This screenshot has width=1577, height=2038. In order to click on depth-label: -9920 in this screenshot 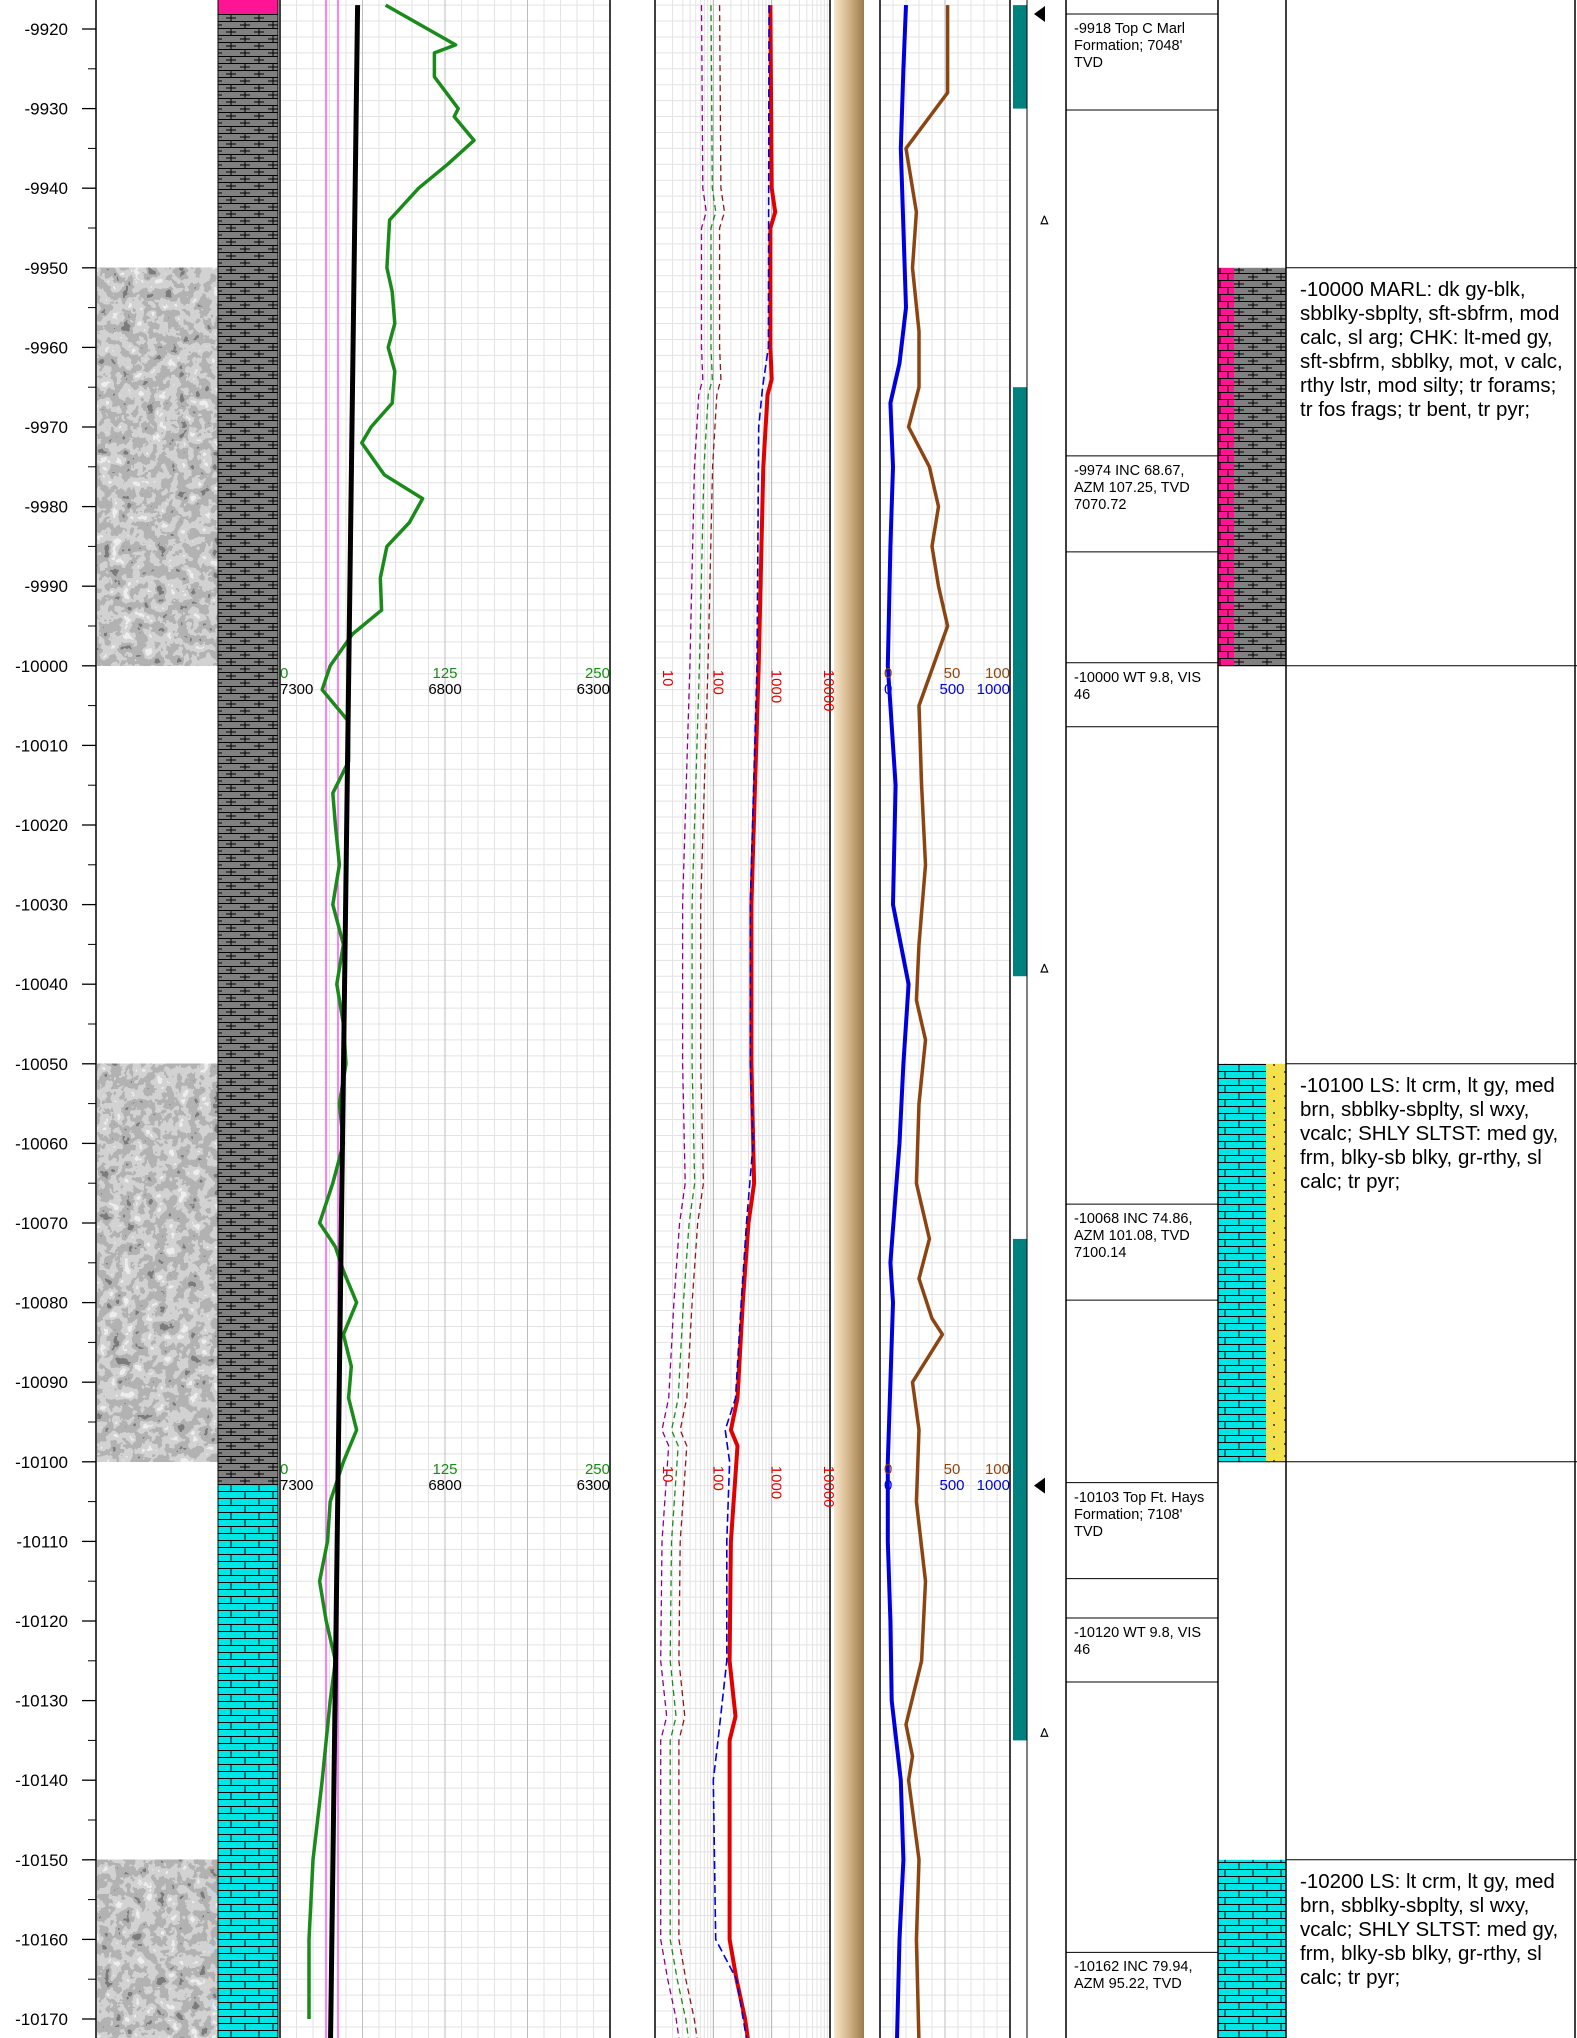, I will do `click(46, 29)`.